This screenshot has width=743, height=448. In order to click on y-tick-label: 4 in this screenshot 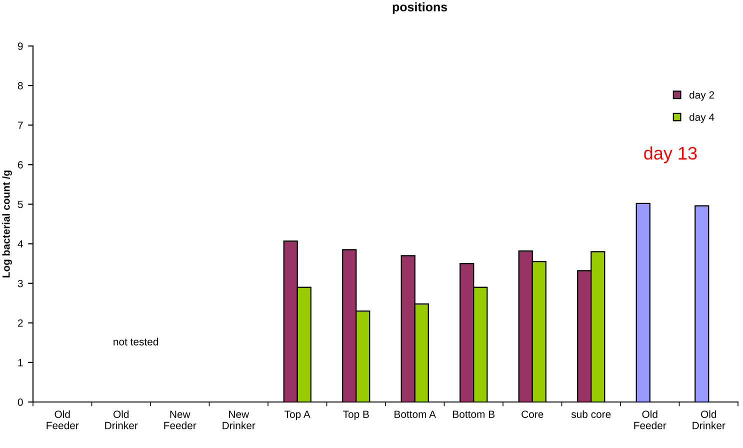, I will do `click(20, 244)`.